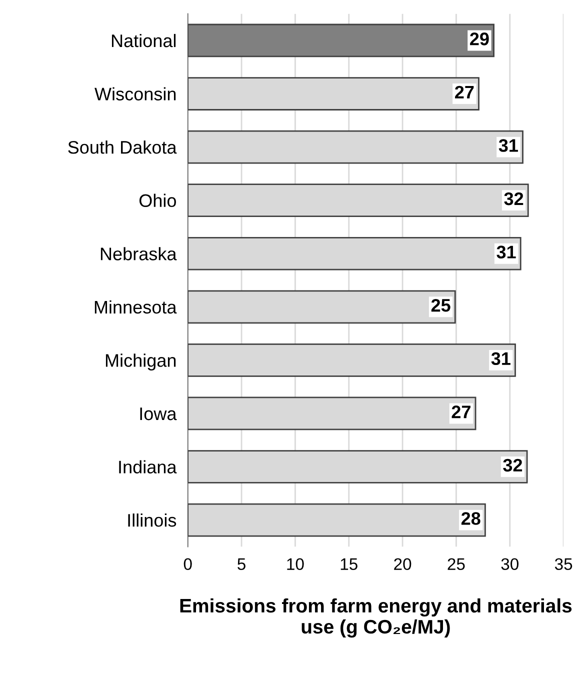 This screenshot has width=578, height=692. What do you see at coordinates (349, 564) in the screenshot?
I see `x-tick-label: 15` at bounding box center [349, 564].